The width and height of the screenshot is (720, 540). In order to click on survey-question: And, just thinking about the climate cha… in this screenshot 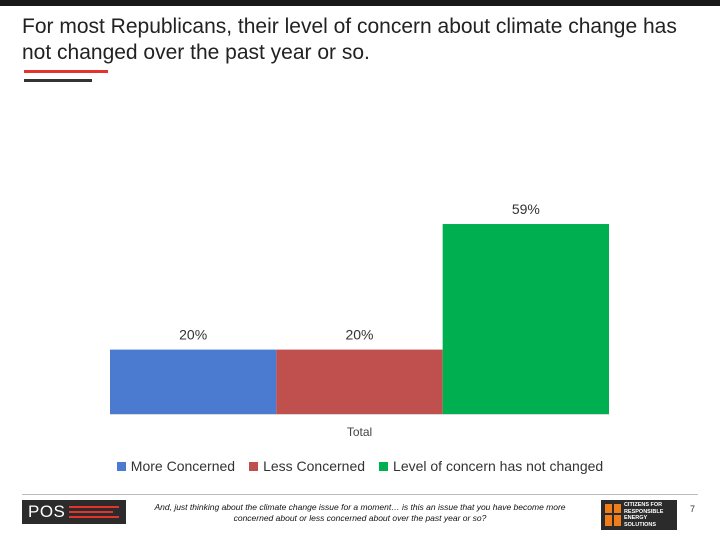, I will do `click(360, 512)`.